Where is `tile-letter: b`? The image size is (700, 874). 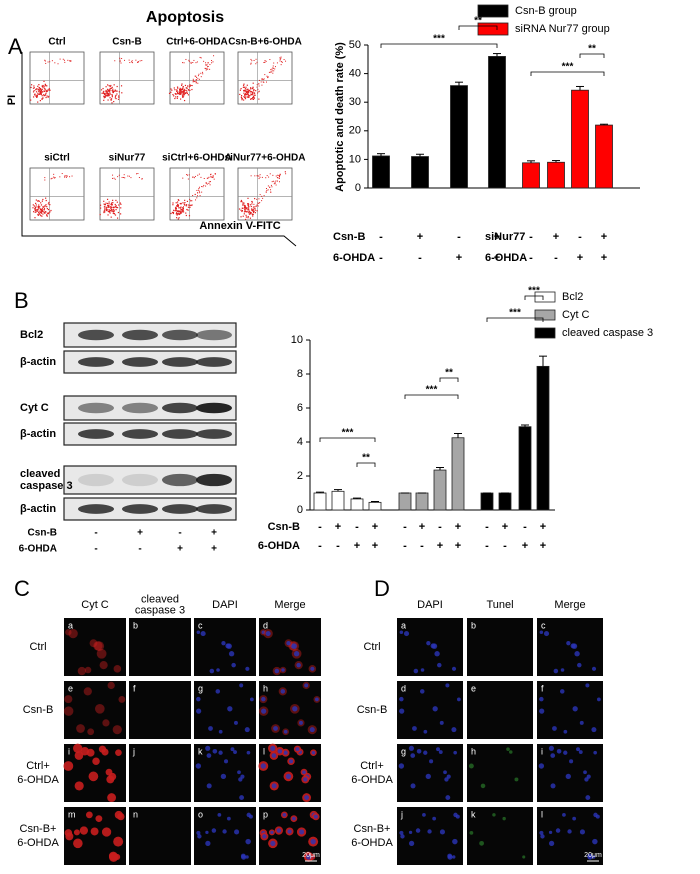
tile-letter: b is located at coordinates (135, 625).